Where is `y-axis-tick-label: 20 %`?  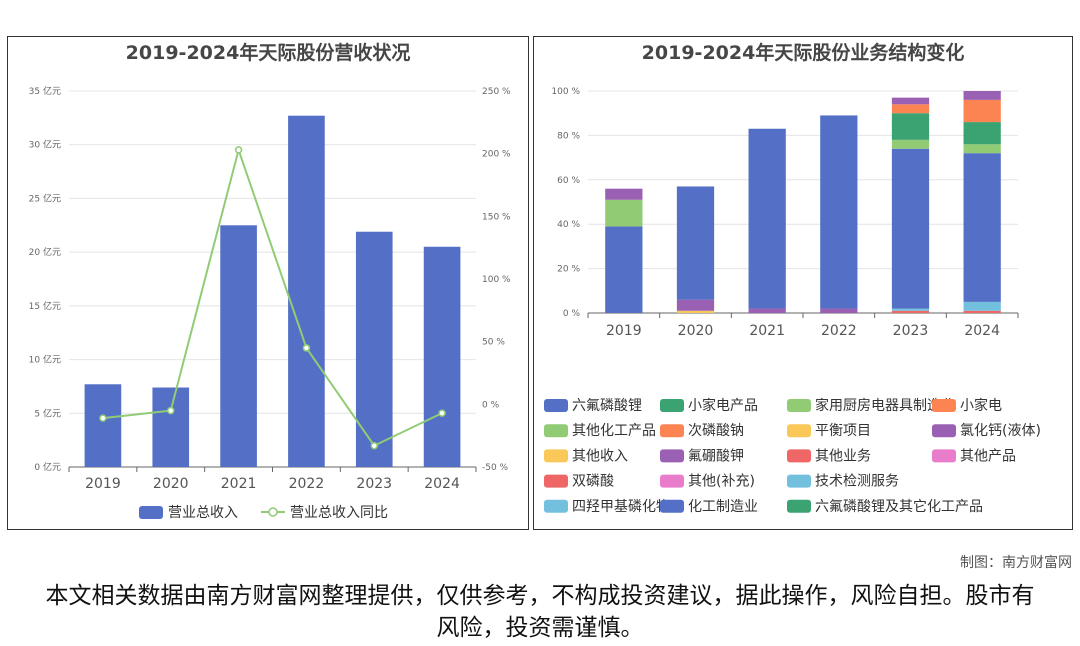 y-axis-tick-label: 20 % is located at coordinates (568, 270).